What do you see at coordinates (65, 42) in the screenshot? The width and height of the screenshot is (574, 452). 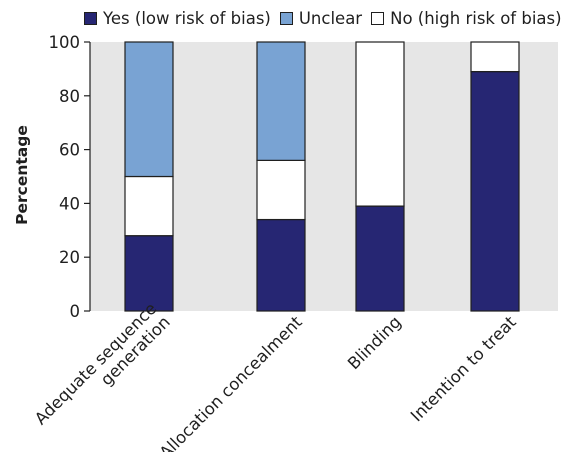 I see `y-tick-label: 100` at bounding box center [65, 42].